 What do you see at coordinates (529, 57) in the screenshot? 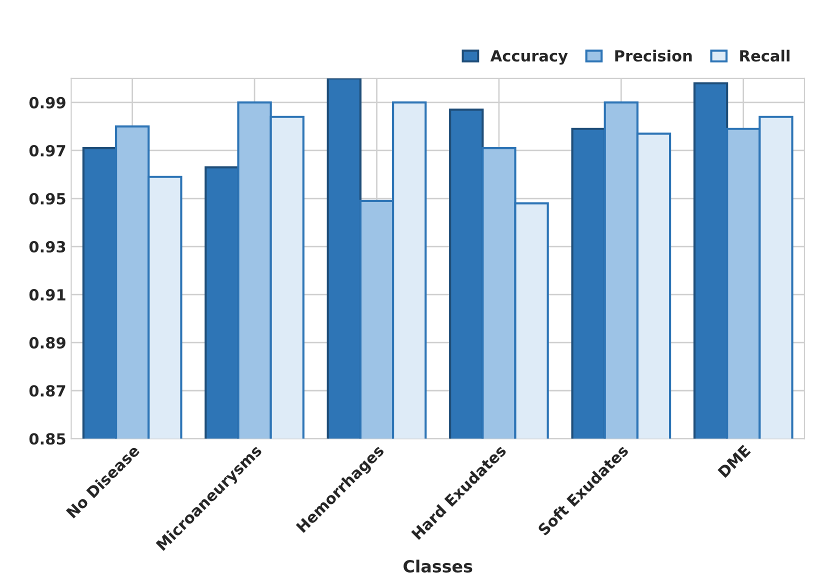
I see `legend-label: Accuracy` at bounding box center [529, 57].